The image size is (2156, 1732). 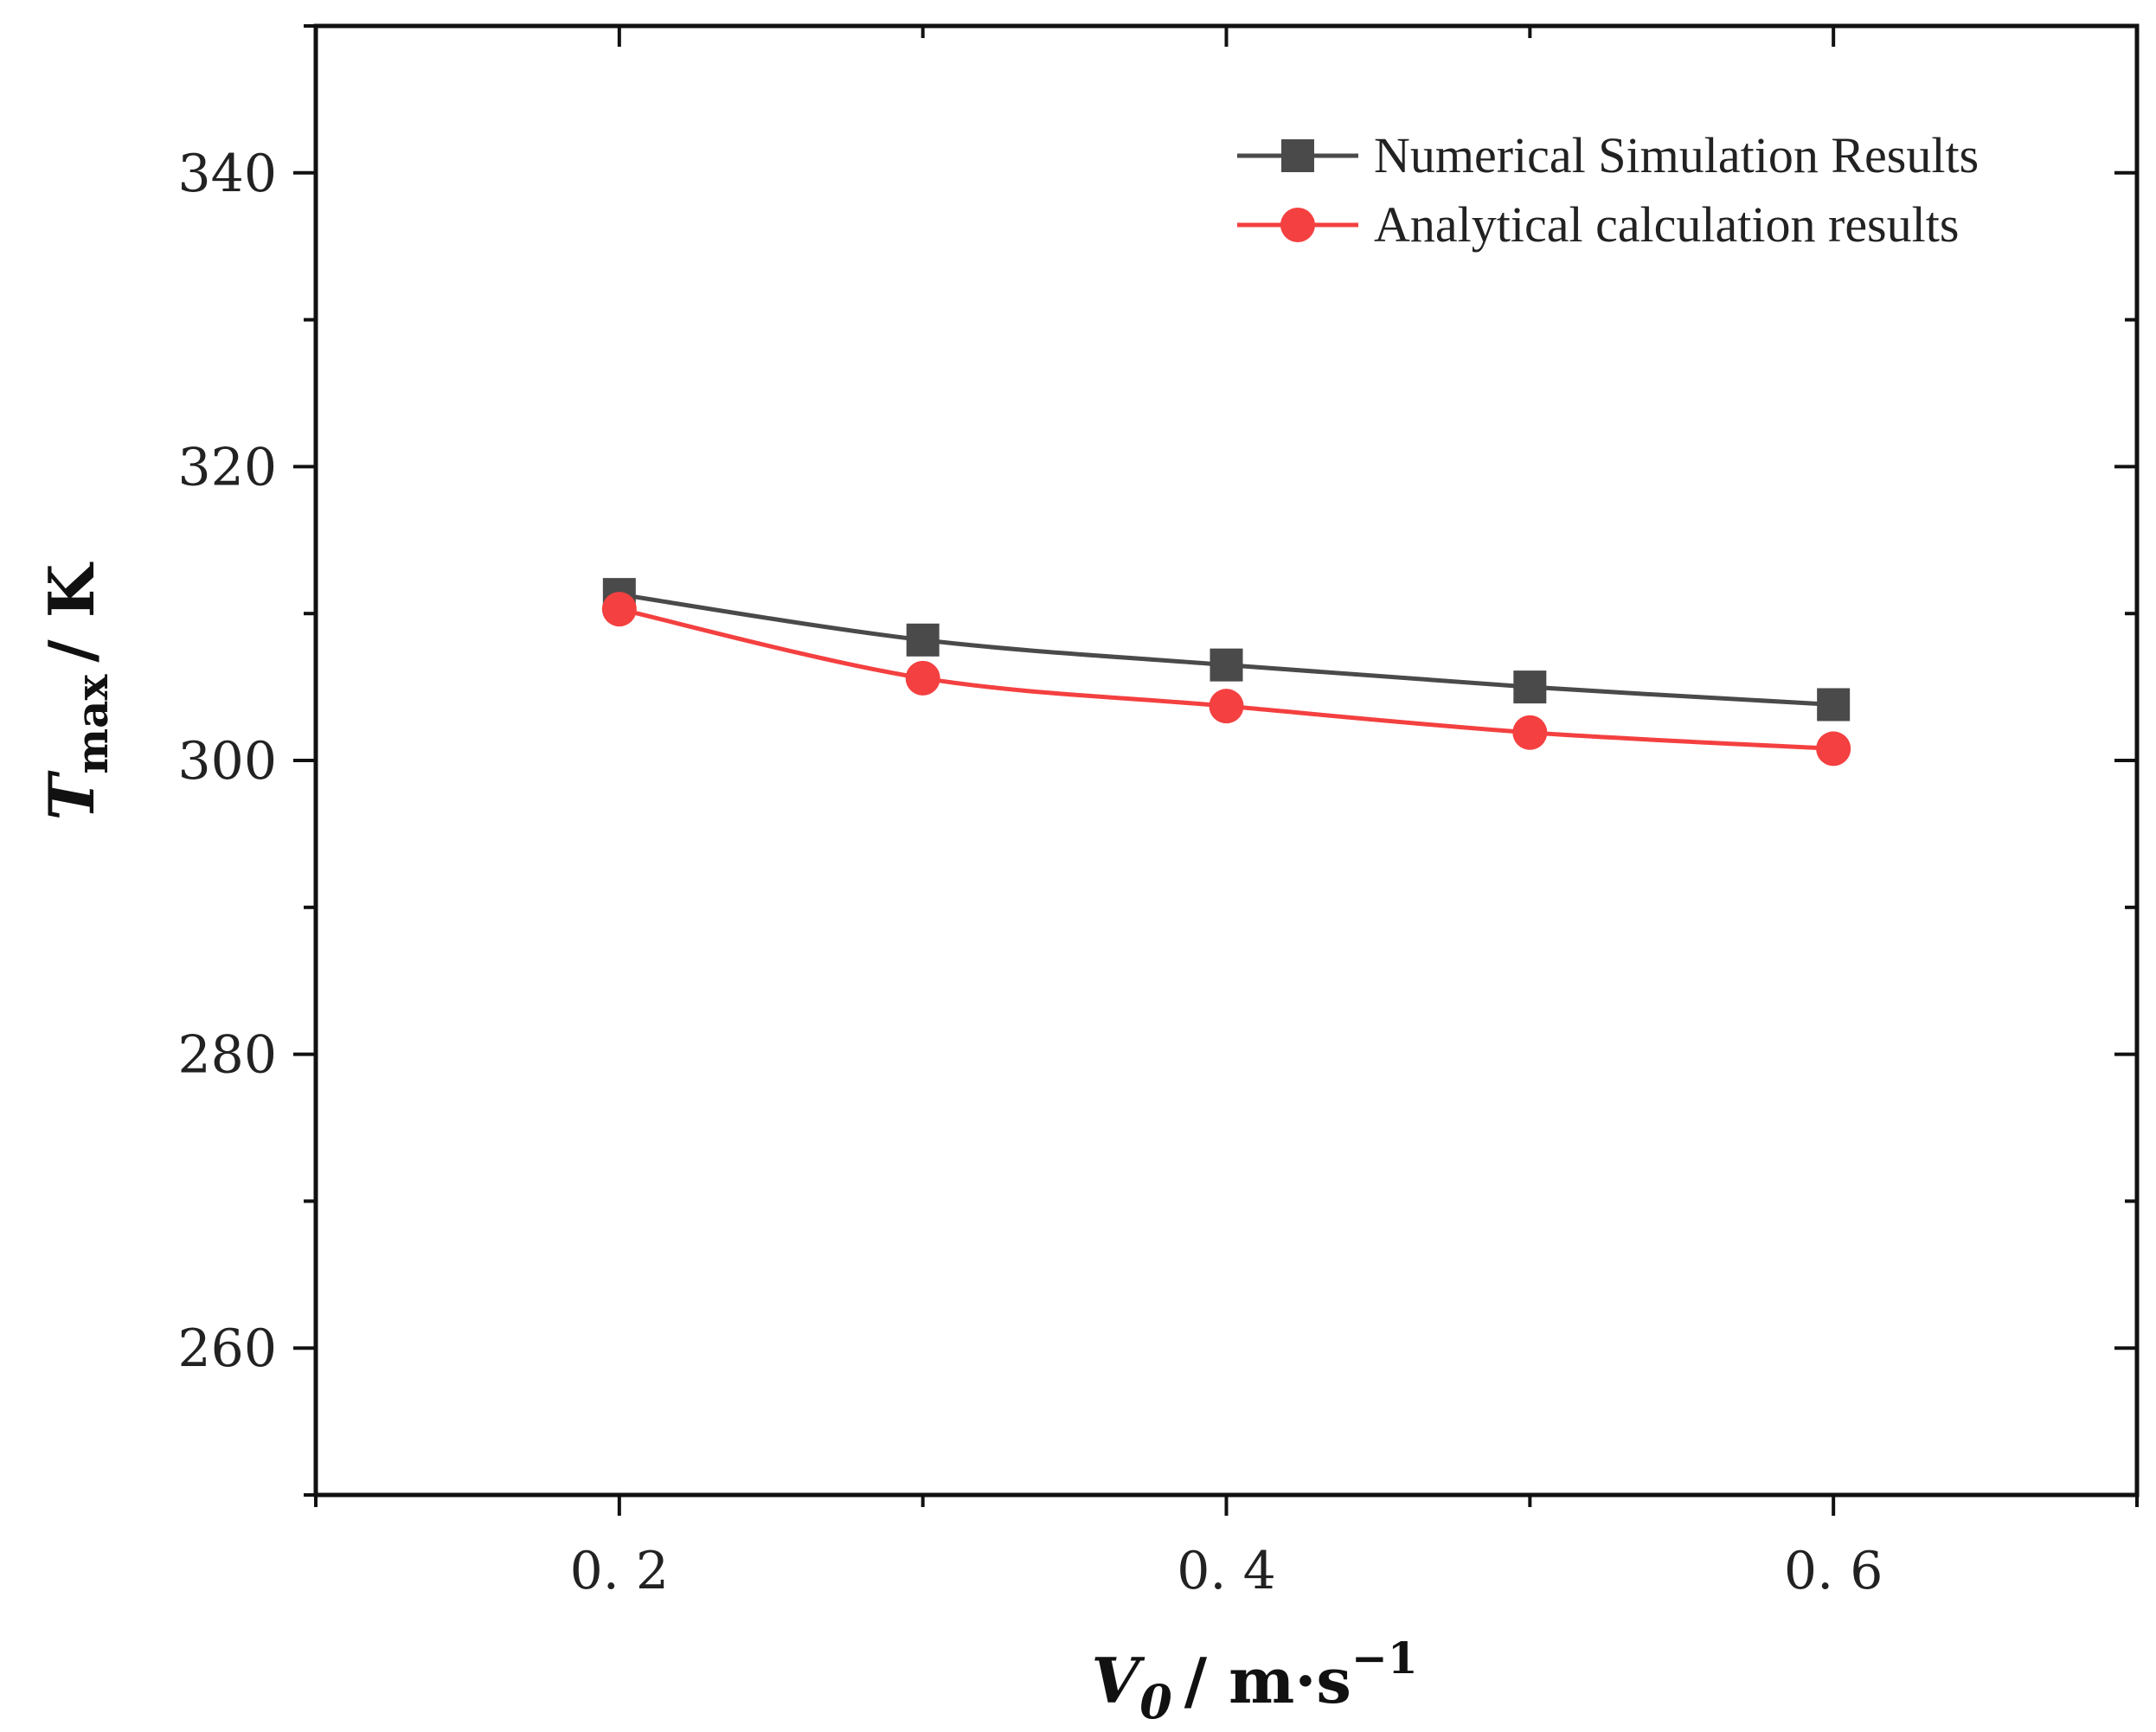 I want to click on y-tick-label: 340, so click(x=227, y=174).